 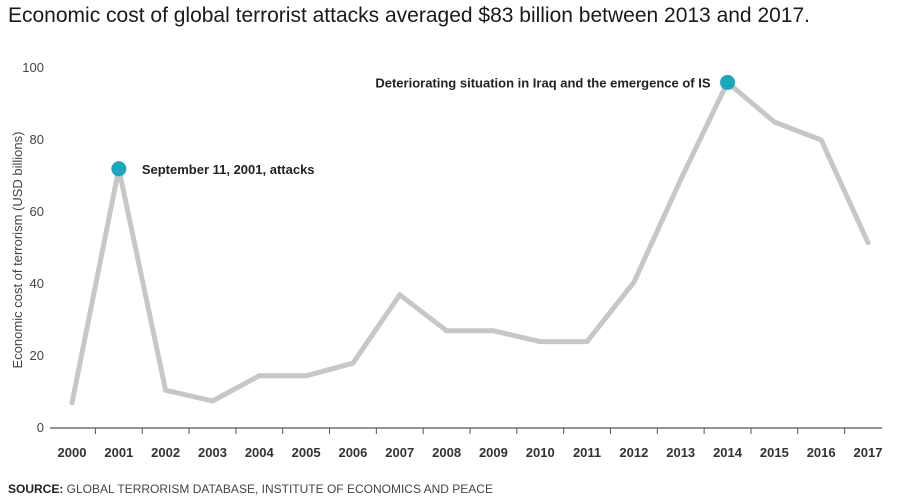 What do you see at coordinates (868, 452) in the screenshot?
I see `x-tick-label: 2017` at bounding box center [868, 452].